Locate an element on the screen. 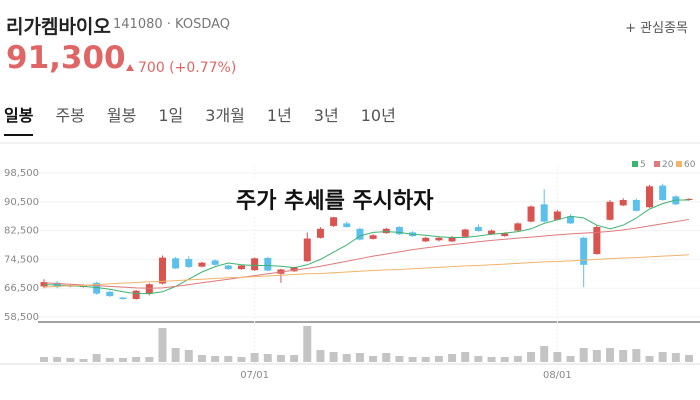  overlay-caption: 주가 추세를 주시하자 is located at coordinates (335, 199).